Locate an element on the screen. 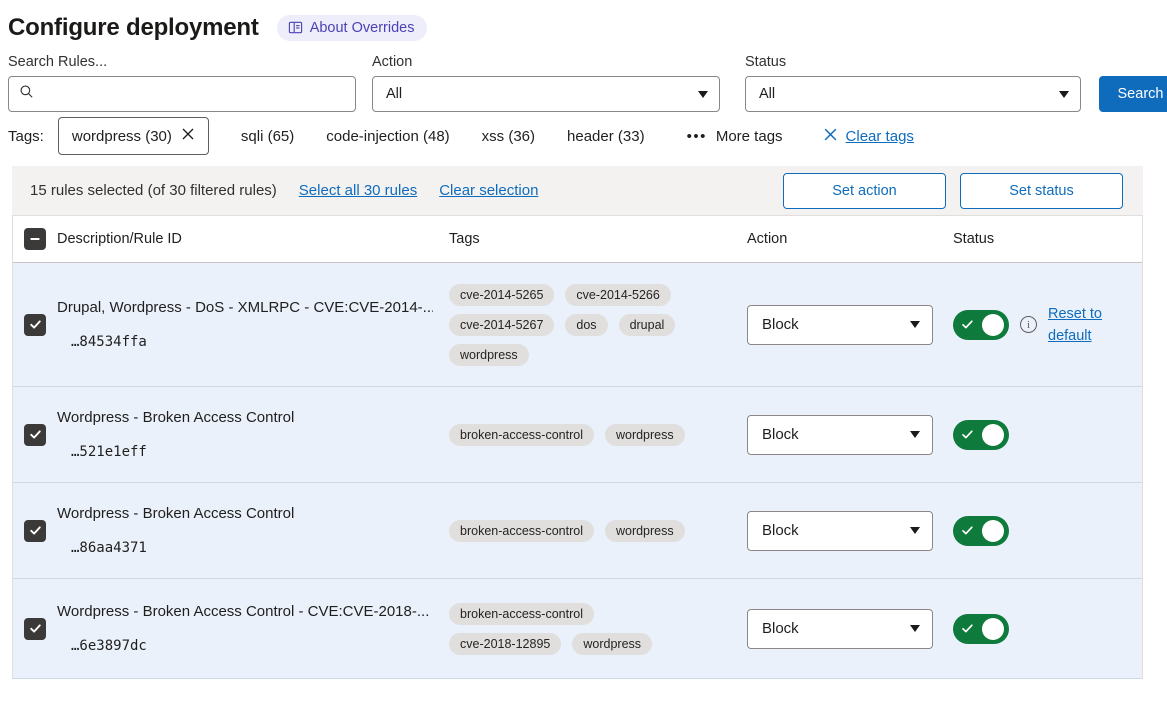 Image resolution: width=1167 pixels, height=718 pixels. action-field-group: Action All is located at coordinates (538, 82).